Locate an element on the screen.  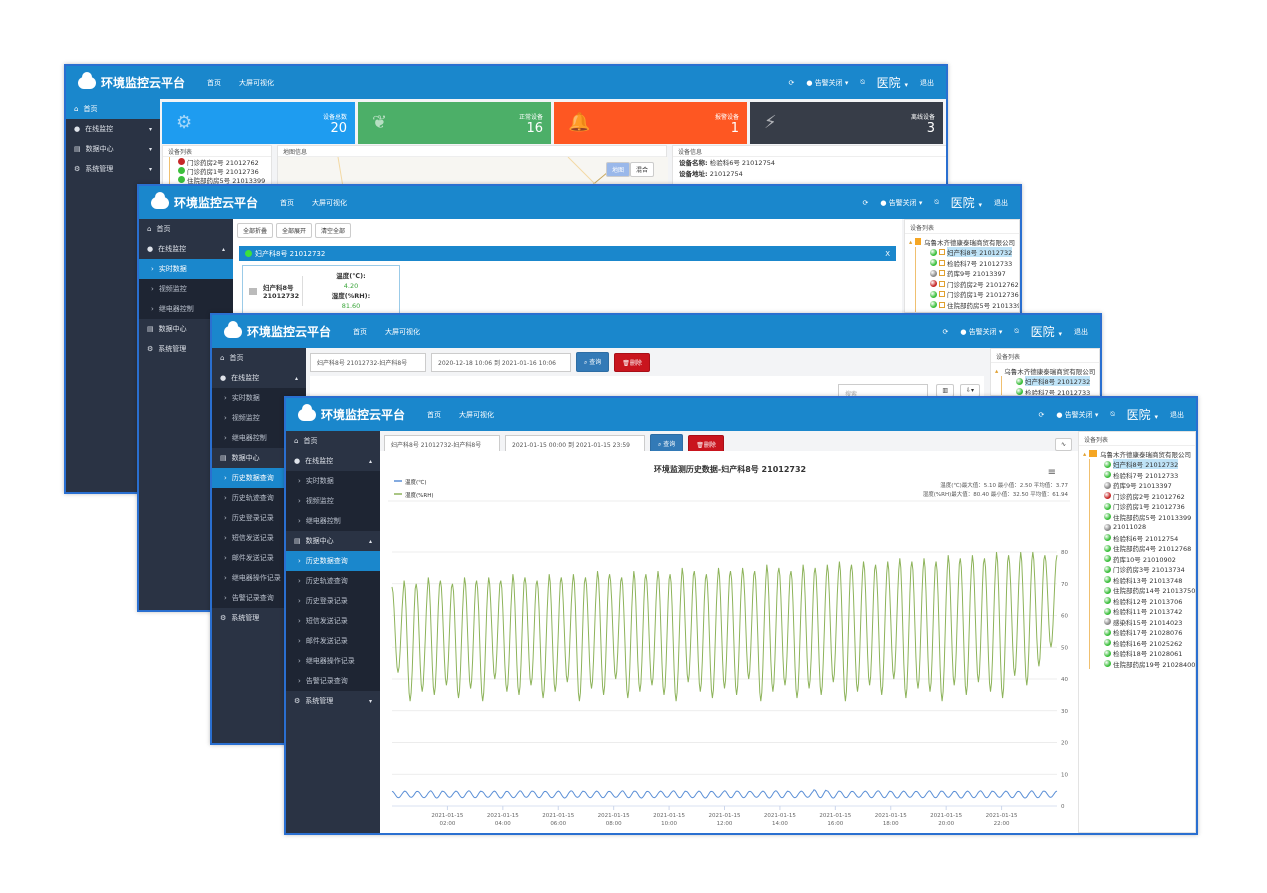
stat-card: 🔔 报警设备 1 is located at coordinates (650, 123).